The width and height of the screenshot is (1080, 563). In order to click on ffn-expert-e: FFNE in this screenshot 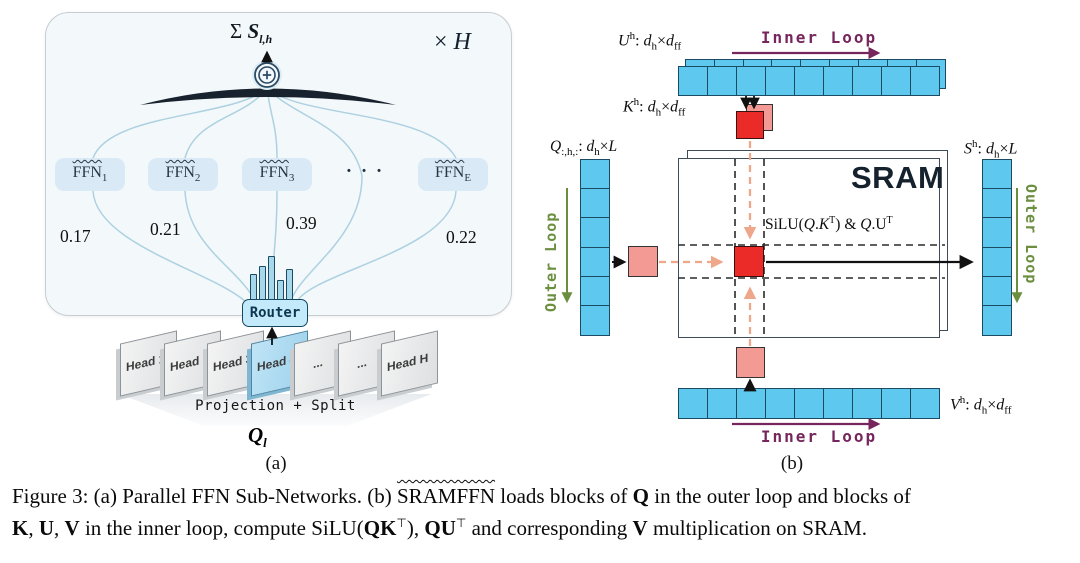, I will do `click(453, 174)`.